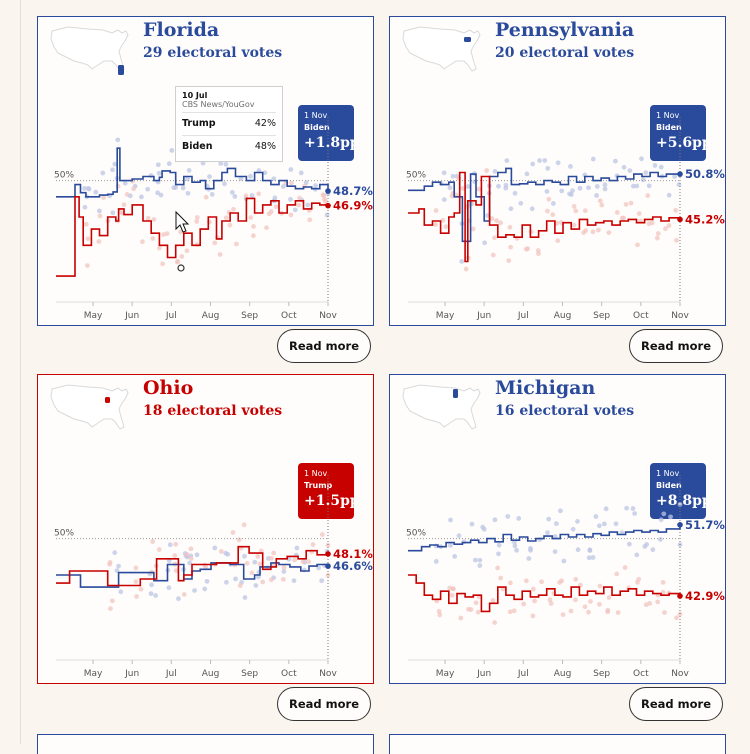 The image size is (750, 754). Describe the element at coordinates (171, 674) in the screenshot. I see `month-tick-label: Jul` at that location.